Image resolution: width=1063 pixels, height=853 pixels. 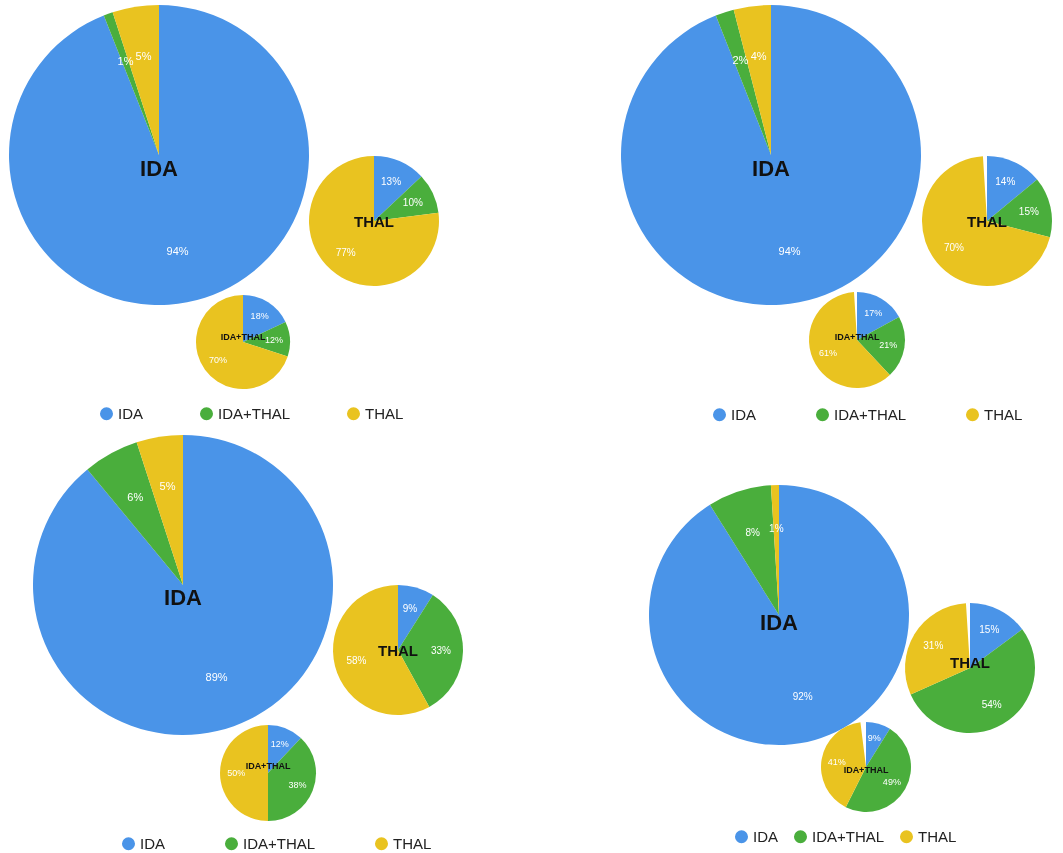 I want to click on data-label: 58%, so click(x=356, y=660).